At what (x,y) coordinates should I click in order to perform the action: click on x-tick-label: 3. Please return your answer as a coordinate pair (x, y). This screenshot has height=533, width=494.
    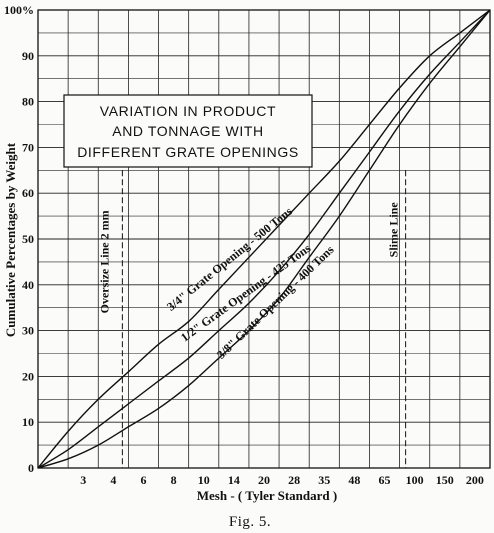
    Looking at the image, I should click on (83, 480).